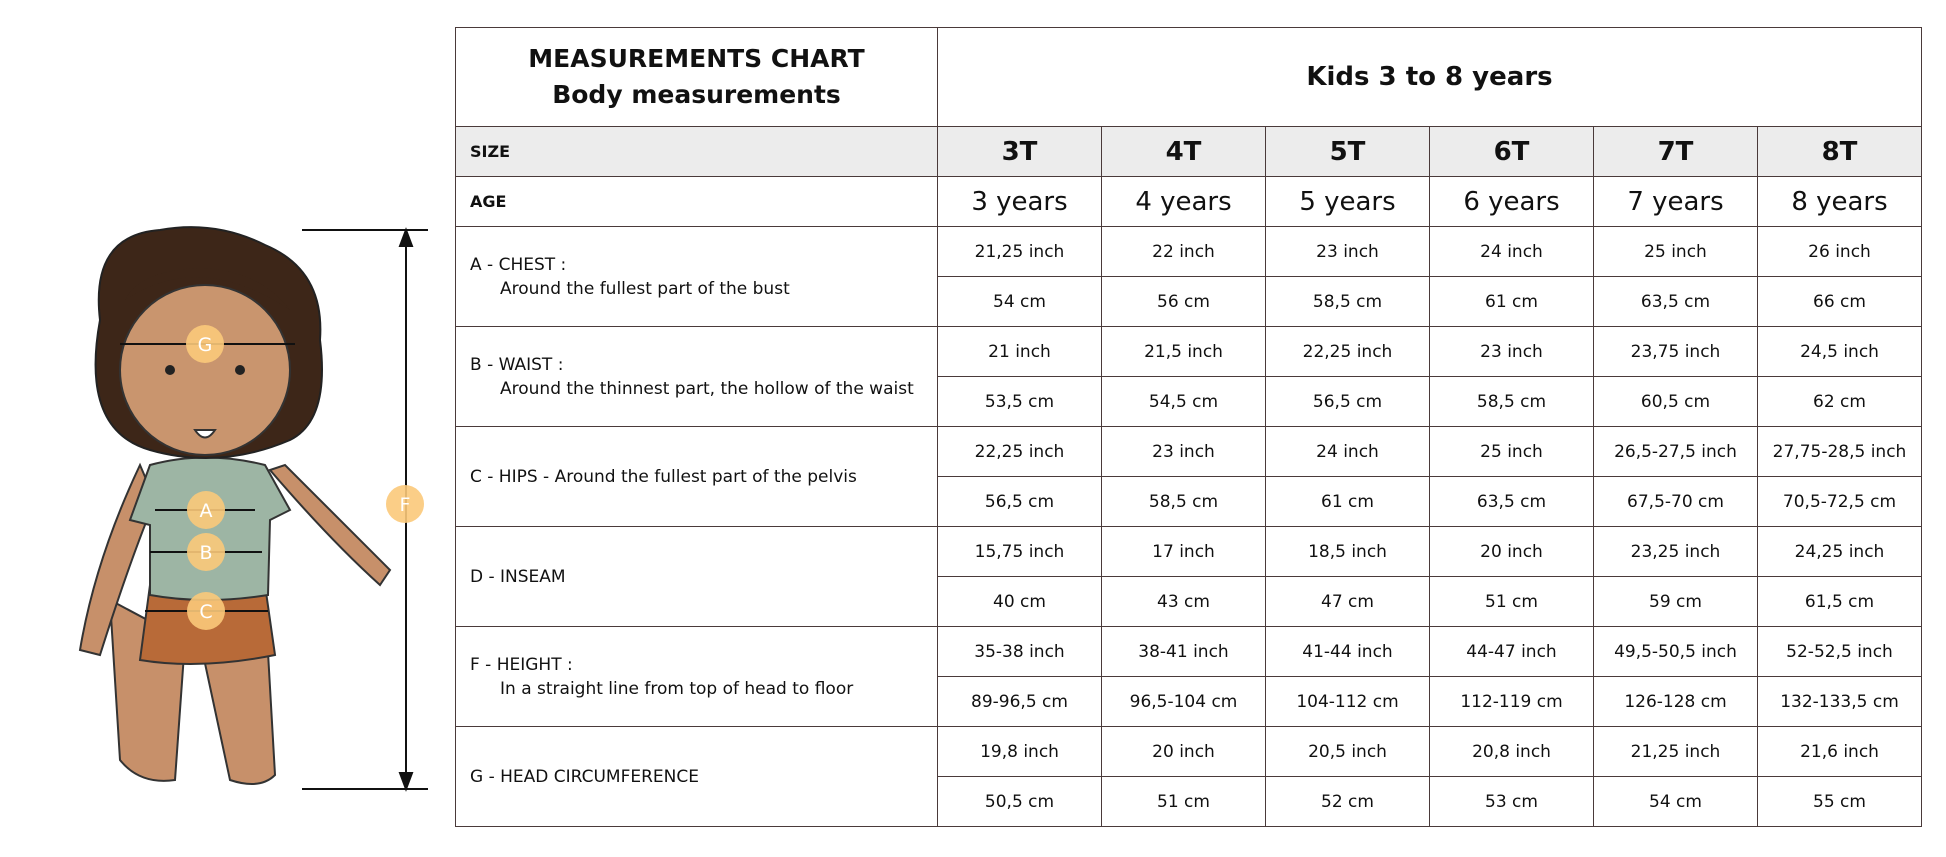  I want to click on cm-value: 53,5 cm, so click(1019, 401).